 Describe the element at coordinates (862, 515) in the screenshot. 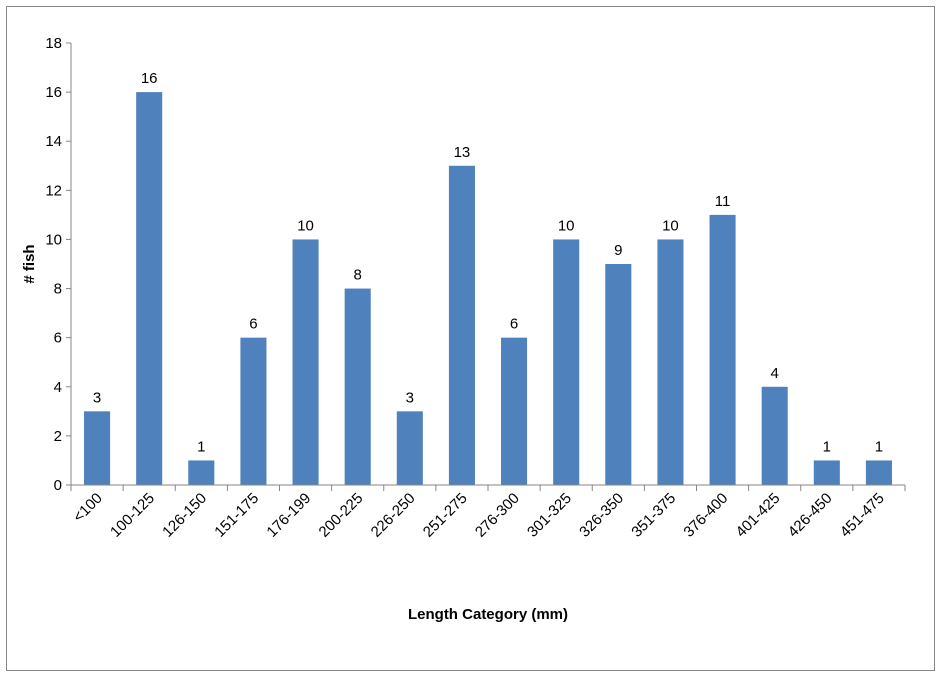

I see `x-tick-label: 451-475` at that location.